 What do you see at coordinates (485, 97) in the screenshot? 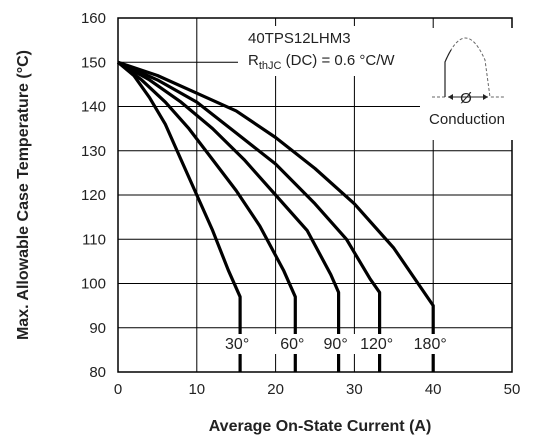
I see `arrow-right-icon` at bounding box center [485, 97].